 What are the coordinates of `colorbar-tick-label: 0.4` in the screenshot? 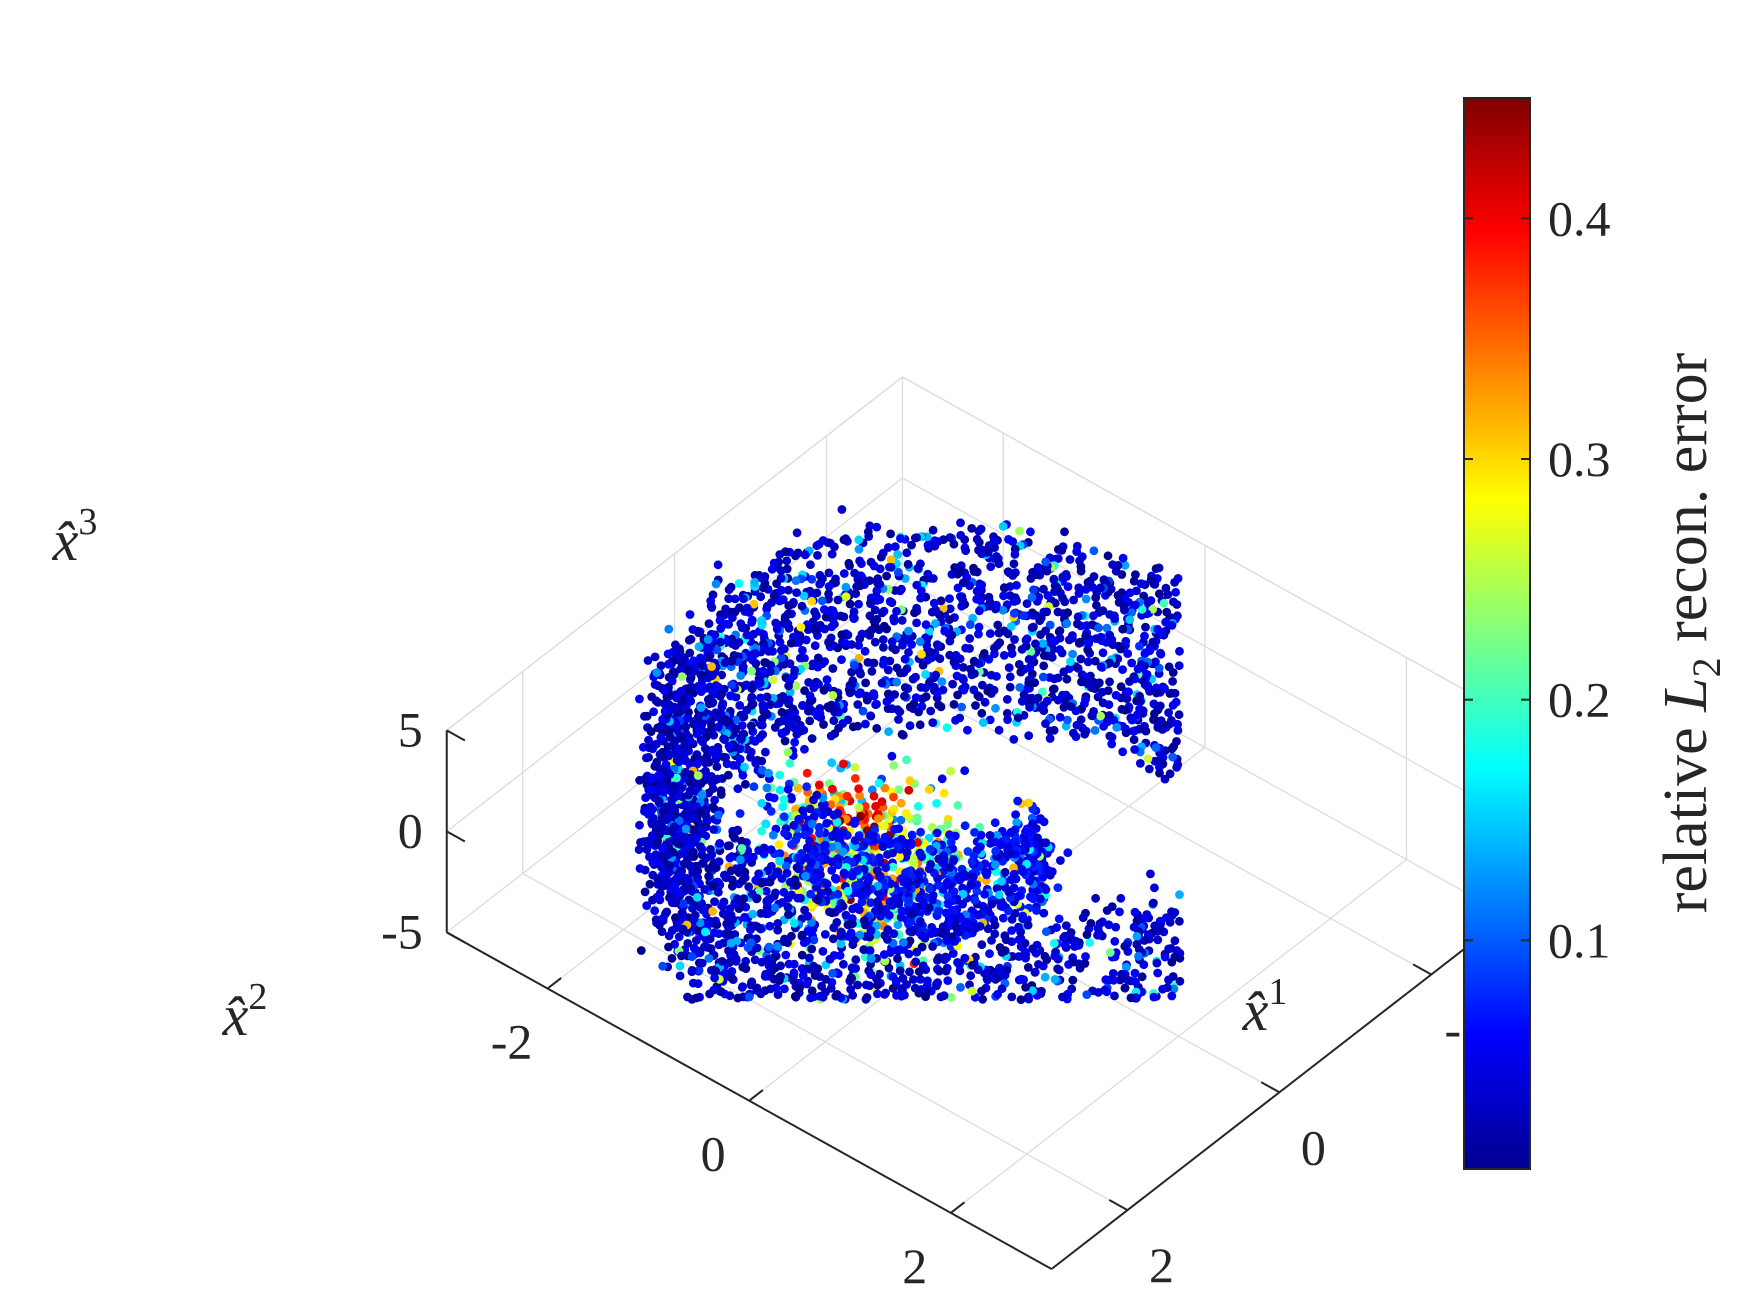 It's located at (1579, 218).